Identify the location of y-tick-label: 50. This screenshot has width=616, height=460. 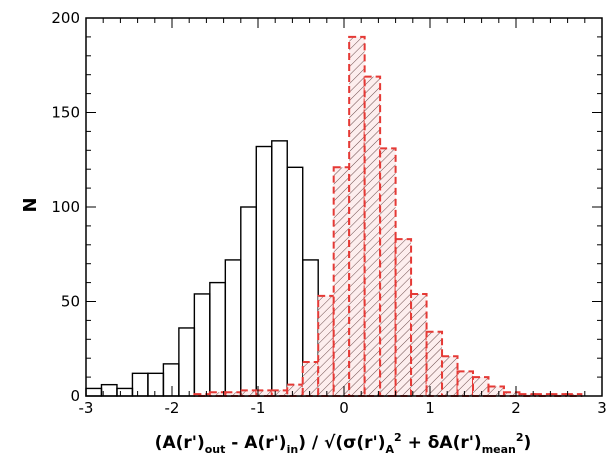
(70, 302).